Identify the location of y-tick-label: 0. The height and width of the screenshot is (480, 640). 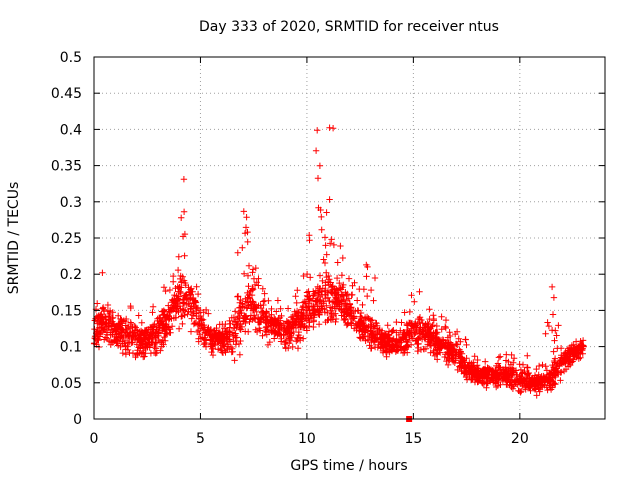
(77, 420).